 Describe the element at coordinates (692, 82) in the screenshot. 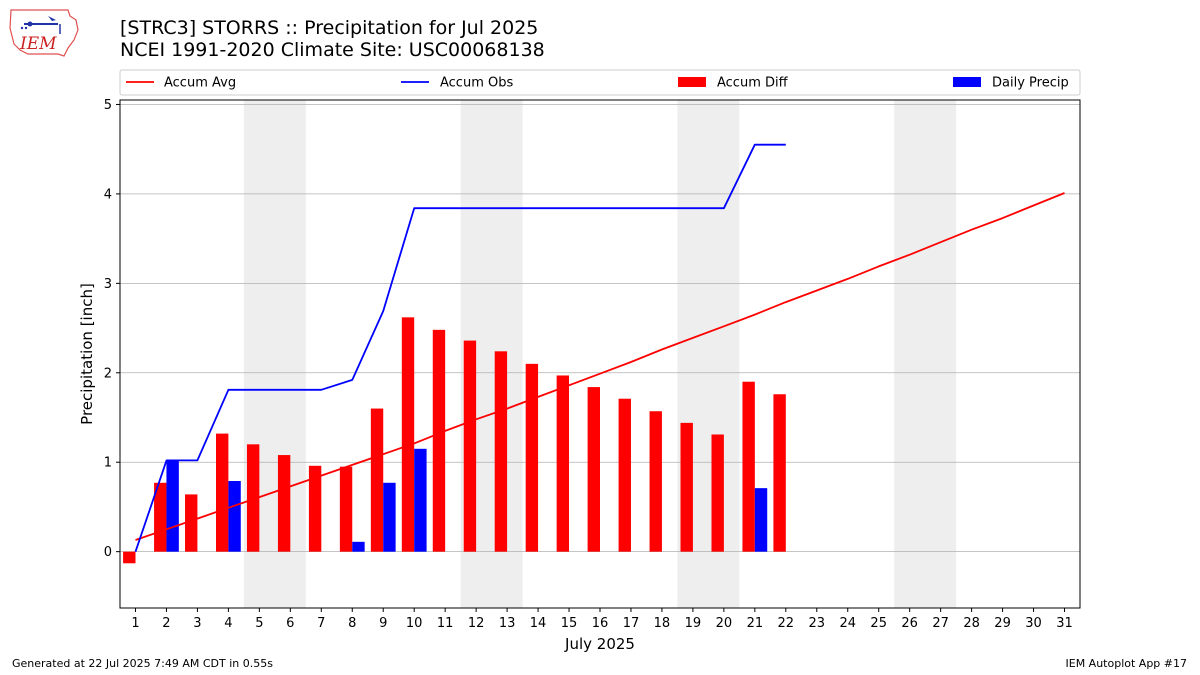

I see `legend-accum-diff-swatch` at that location.